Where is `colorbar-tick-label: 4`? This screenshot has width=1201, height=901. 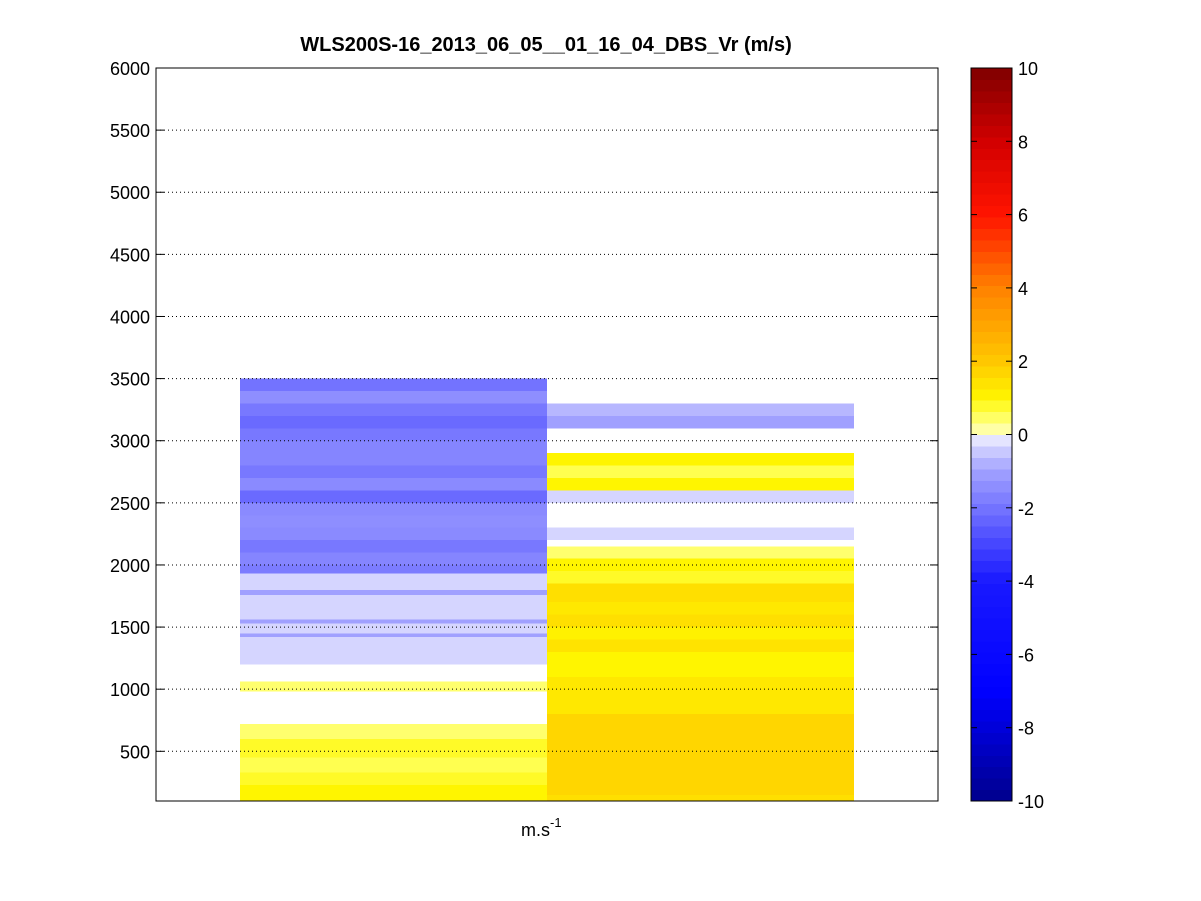 colorbar-tick-label: 4 is located at coordinates (1023, 289).